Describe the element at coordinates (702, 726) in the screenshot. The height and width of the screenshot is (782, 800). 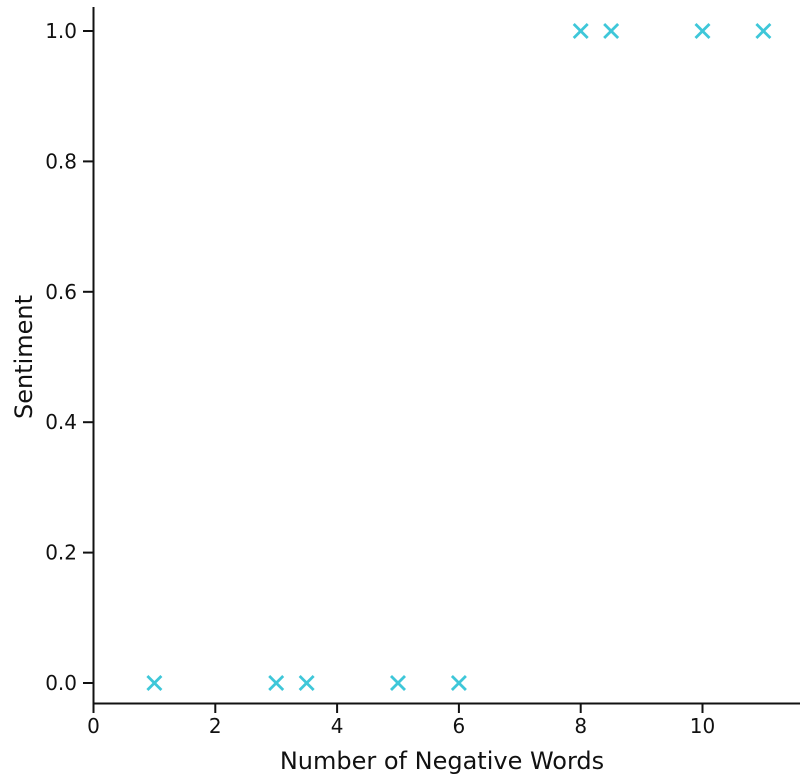
I see `x-tick-label: 10` at that location.